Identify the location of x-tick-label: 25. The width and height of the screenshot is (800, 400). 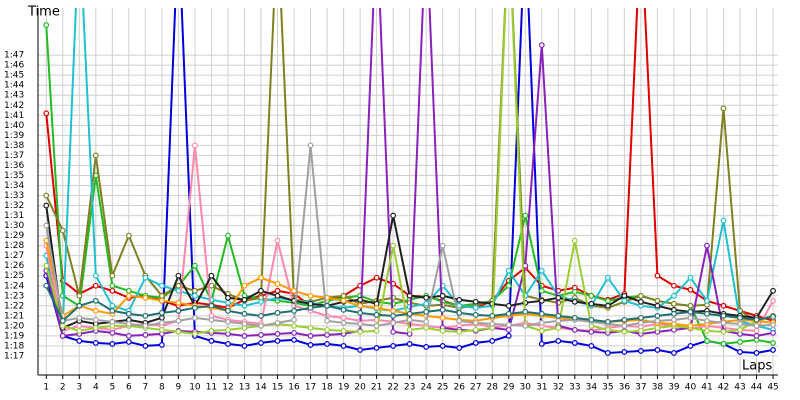
(442, 388).